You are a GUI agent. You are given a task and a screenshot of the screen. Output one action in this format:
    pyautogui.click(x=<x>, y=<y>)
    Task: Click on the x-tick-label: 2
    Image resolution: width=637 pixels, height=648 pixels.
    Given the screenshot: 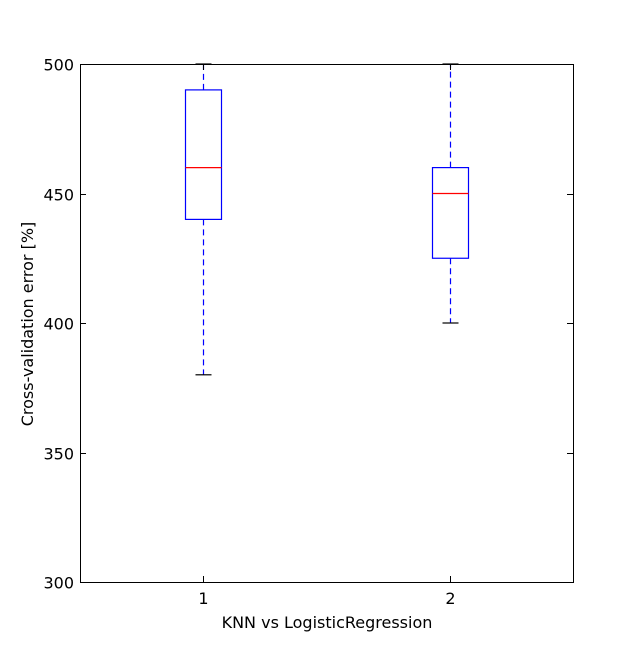 What is the action you would take?
    pyautogui.click(x=450, y=598)
    